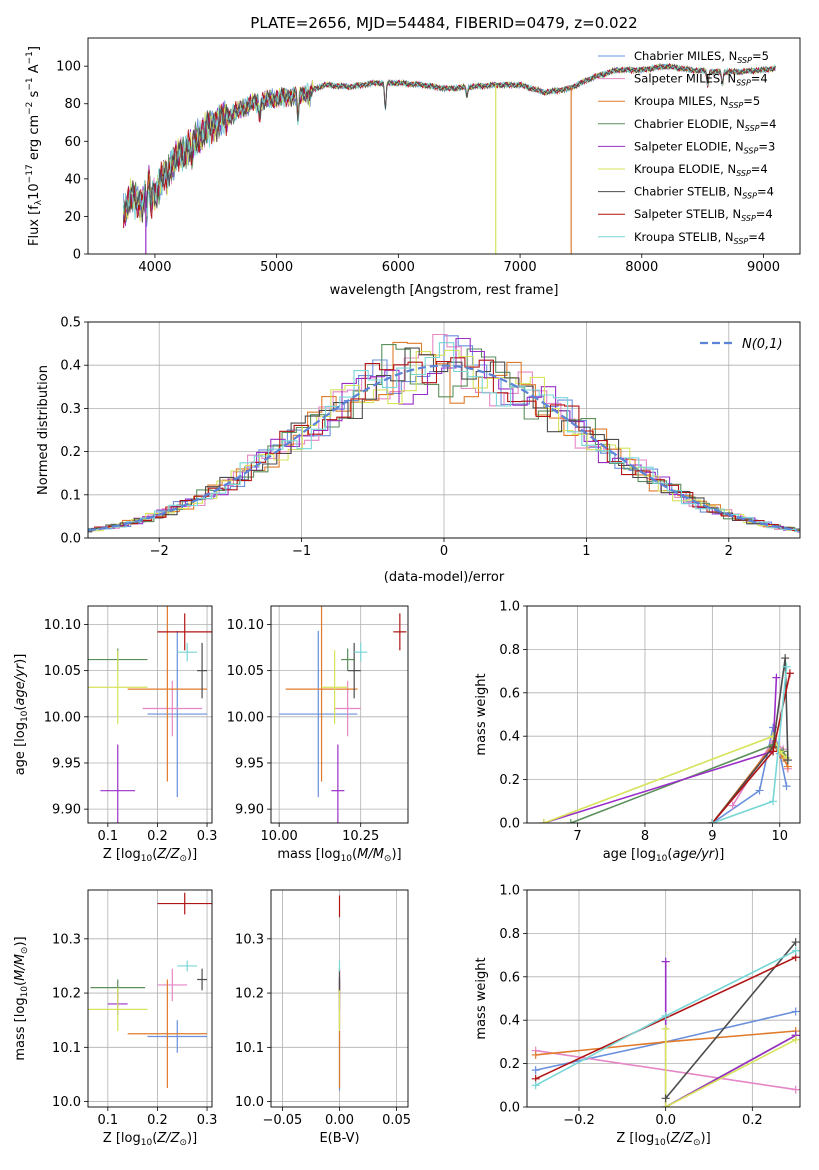 This screenshot has width=819, height=1170. Describe the element at coordinates (780, 836) in the screenshot. I see `x-tick-label: 10` at that location.